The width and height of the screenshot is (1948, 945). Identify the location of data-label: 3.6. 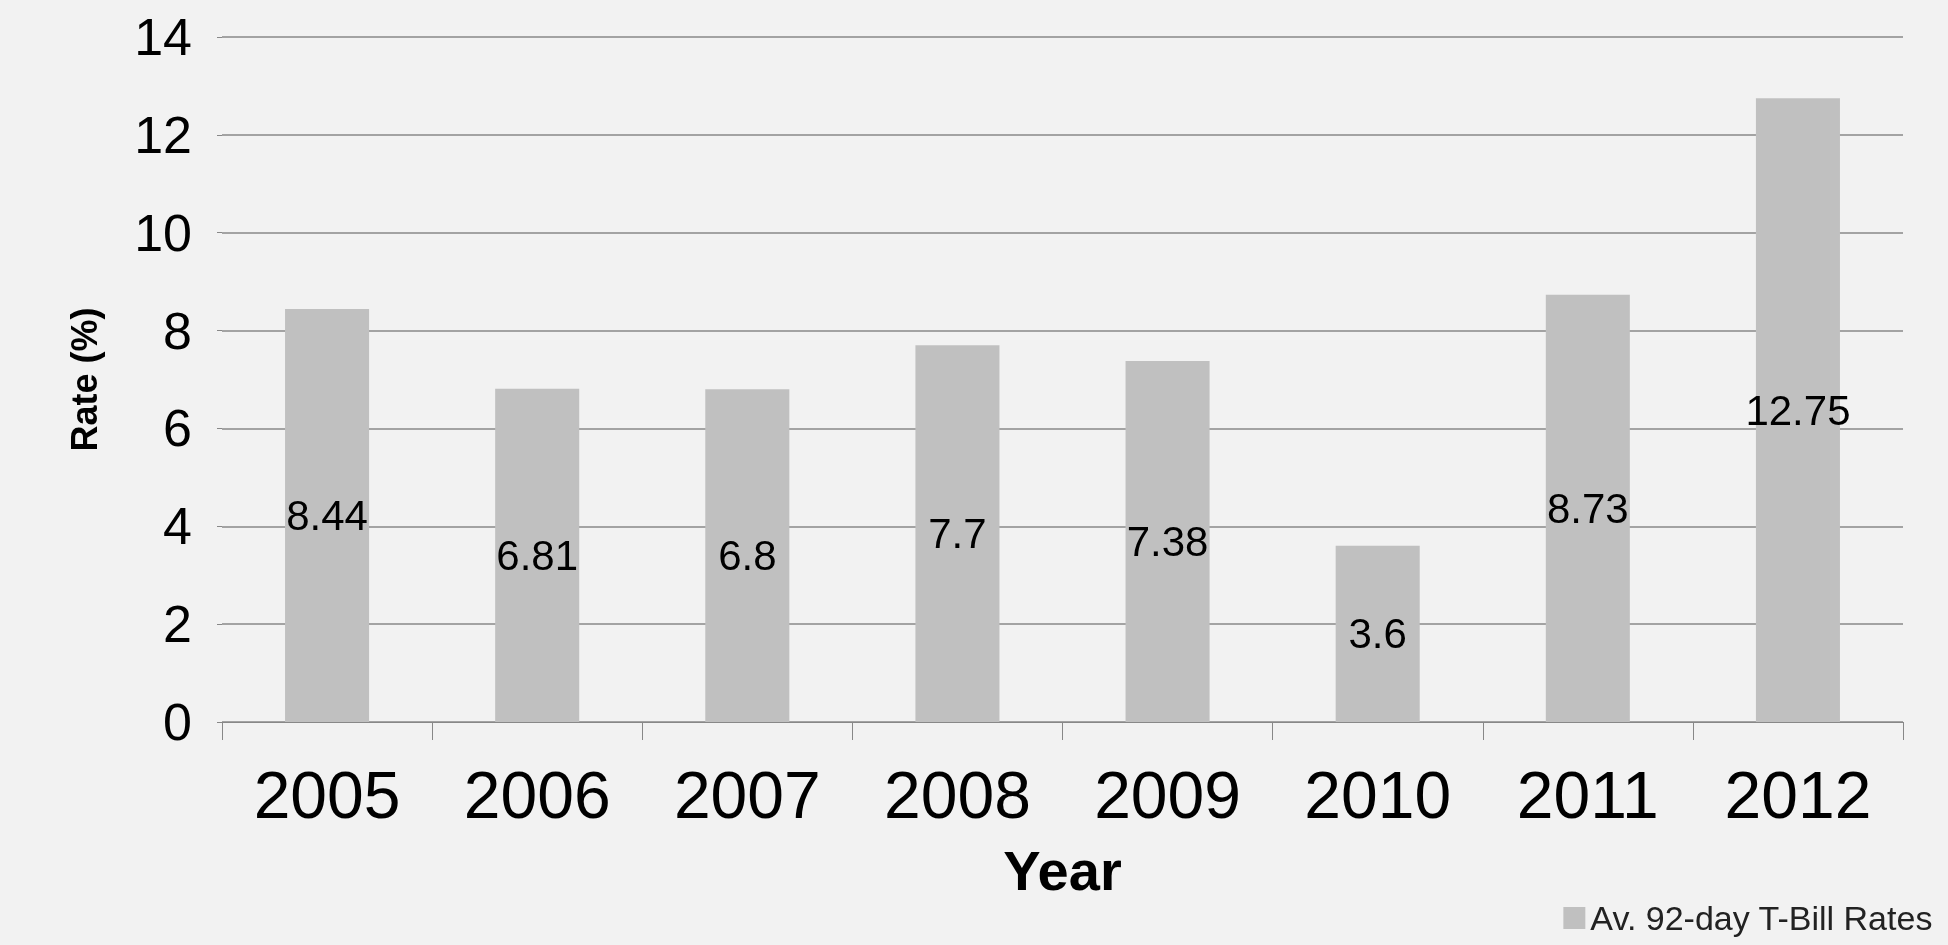
(1377, 634).